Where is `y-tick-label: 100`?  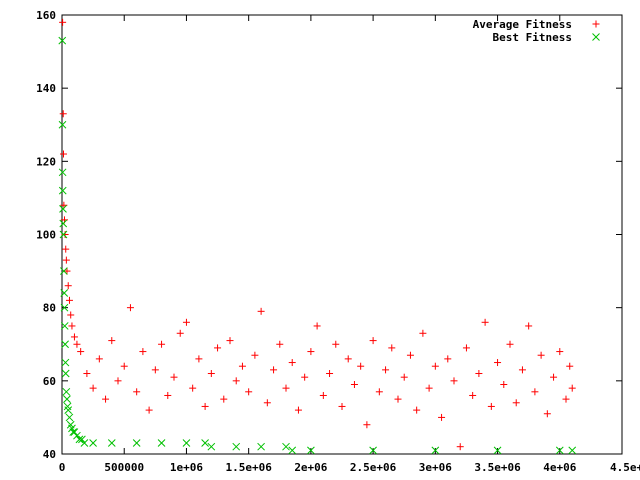
y-tick-label: 100 is located at coordinates (46, 235).